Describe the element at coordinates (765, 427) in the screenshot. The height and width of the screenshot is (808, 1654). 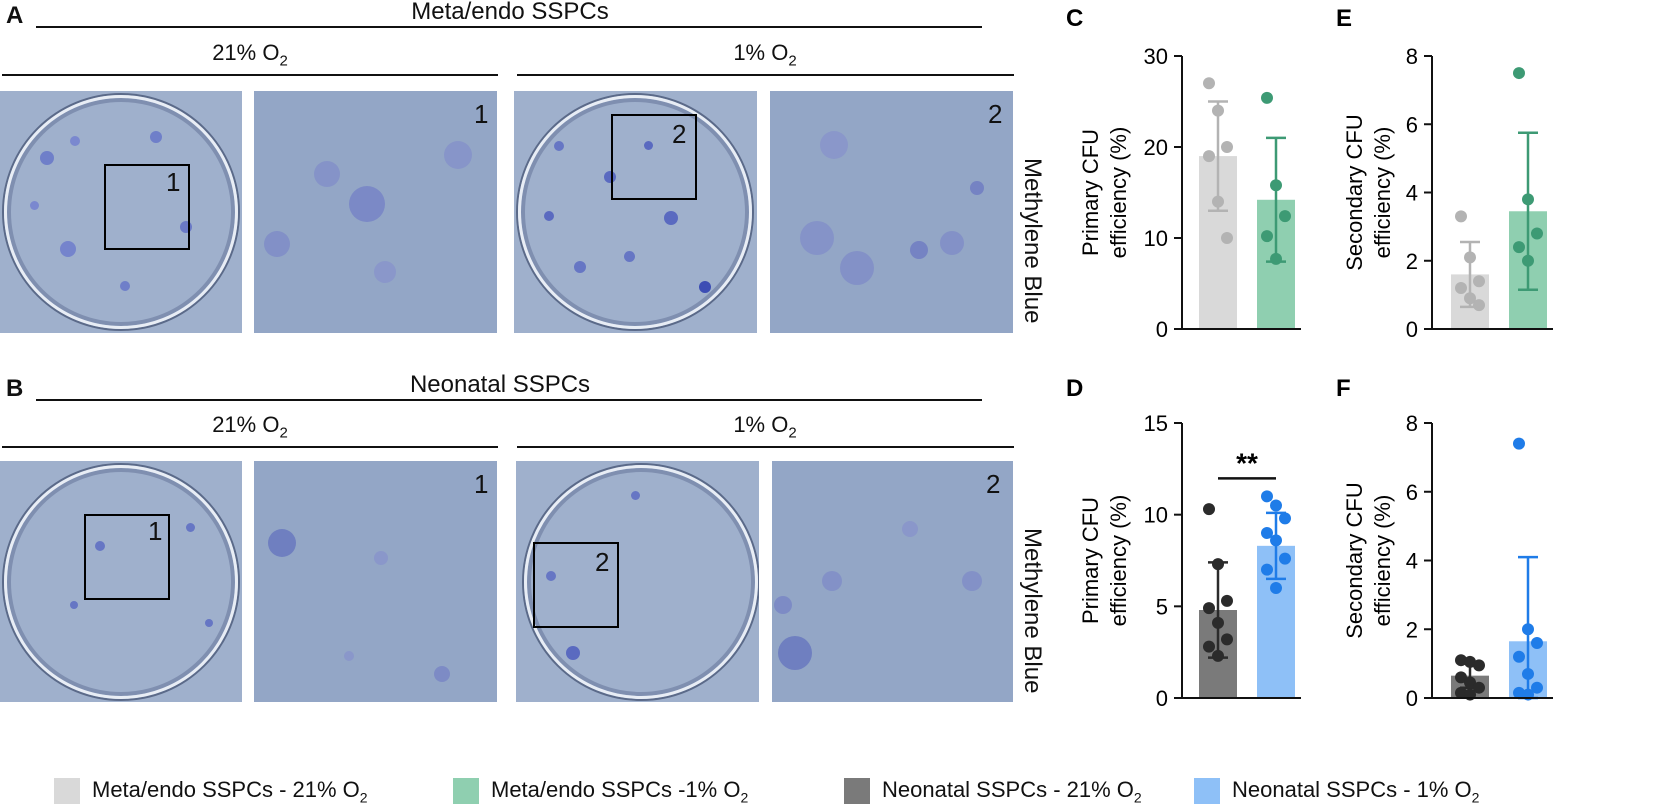
I see `panel-b-cond-1: 1% O2` at that location.